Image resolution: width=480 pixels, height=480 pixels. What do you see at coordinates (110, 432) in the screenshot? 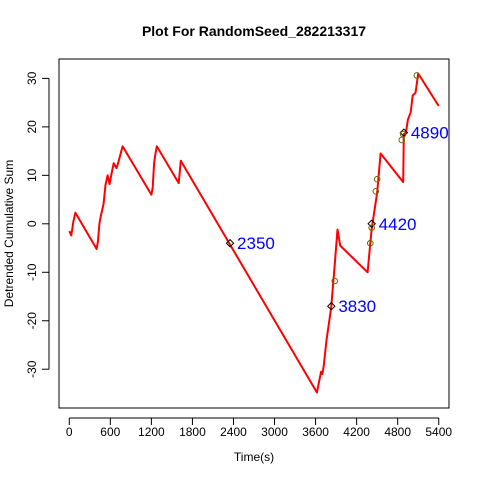
I see `x-tick-label: 600` at bounding box center [110, 432].